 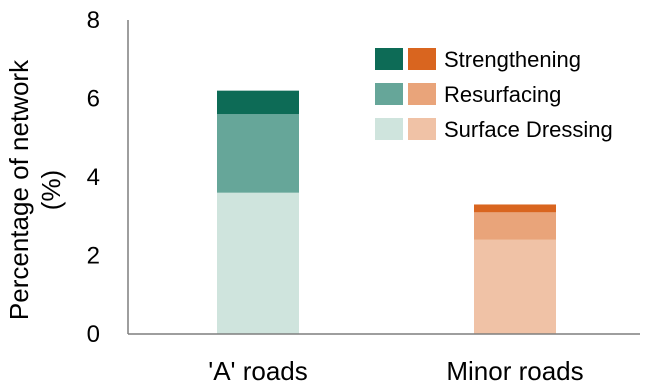 What do you see at coordinates (528, 129) in the screenshot?
I see `legend-label: Surface Dressing` at bounding box center [528, 129].